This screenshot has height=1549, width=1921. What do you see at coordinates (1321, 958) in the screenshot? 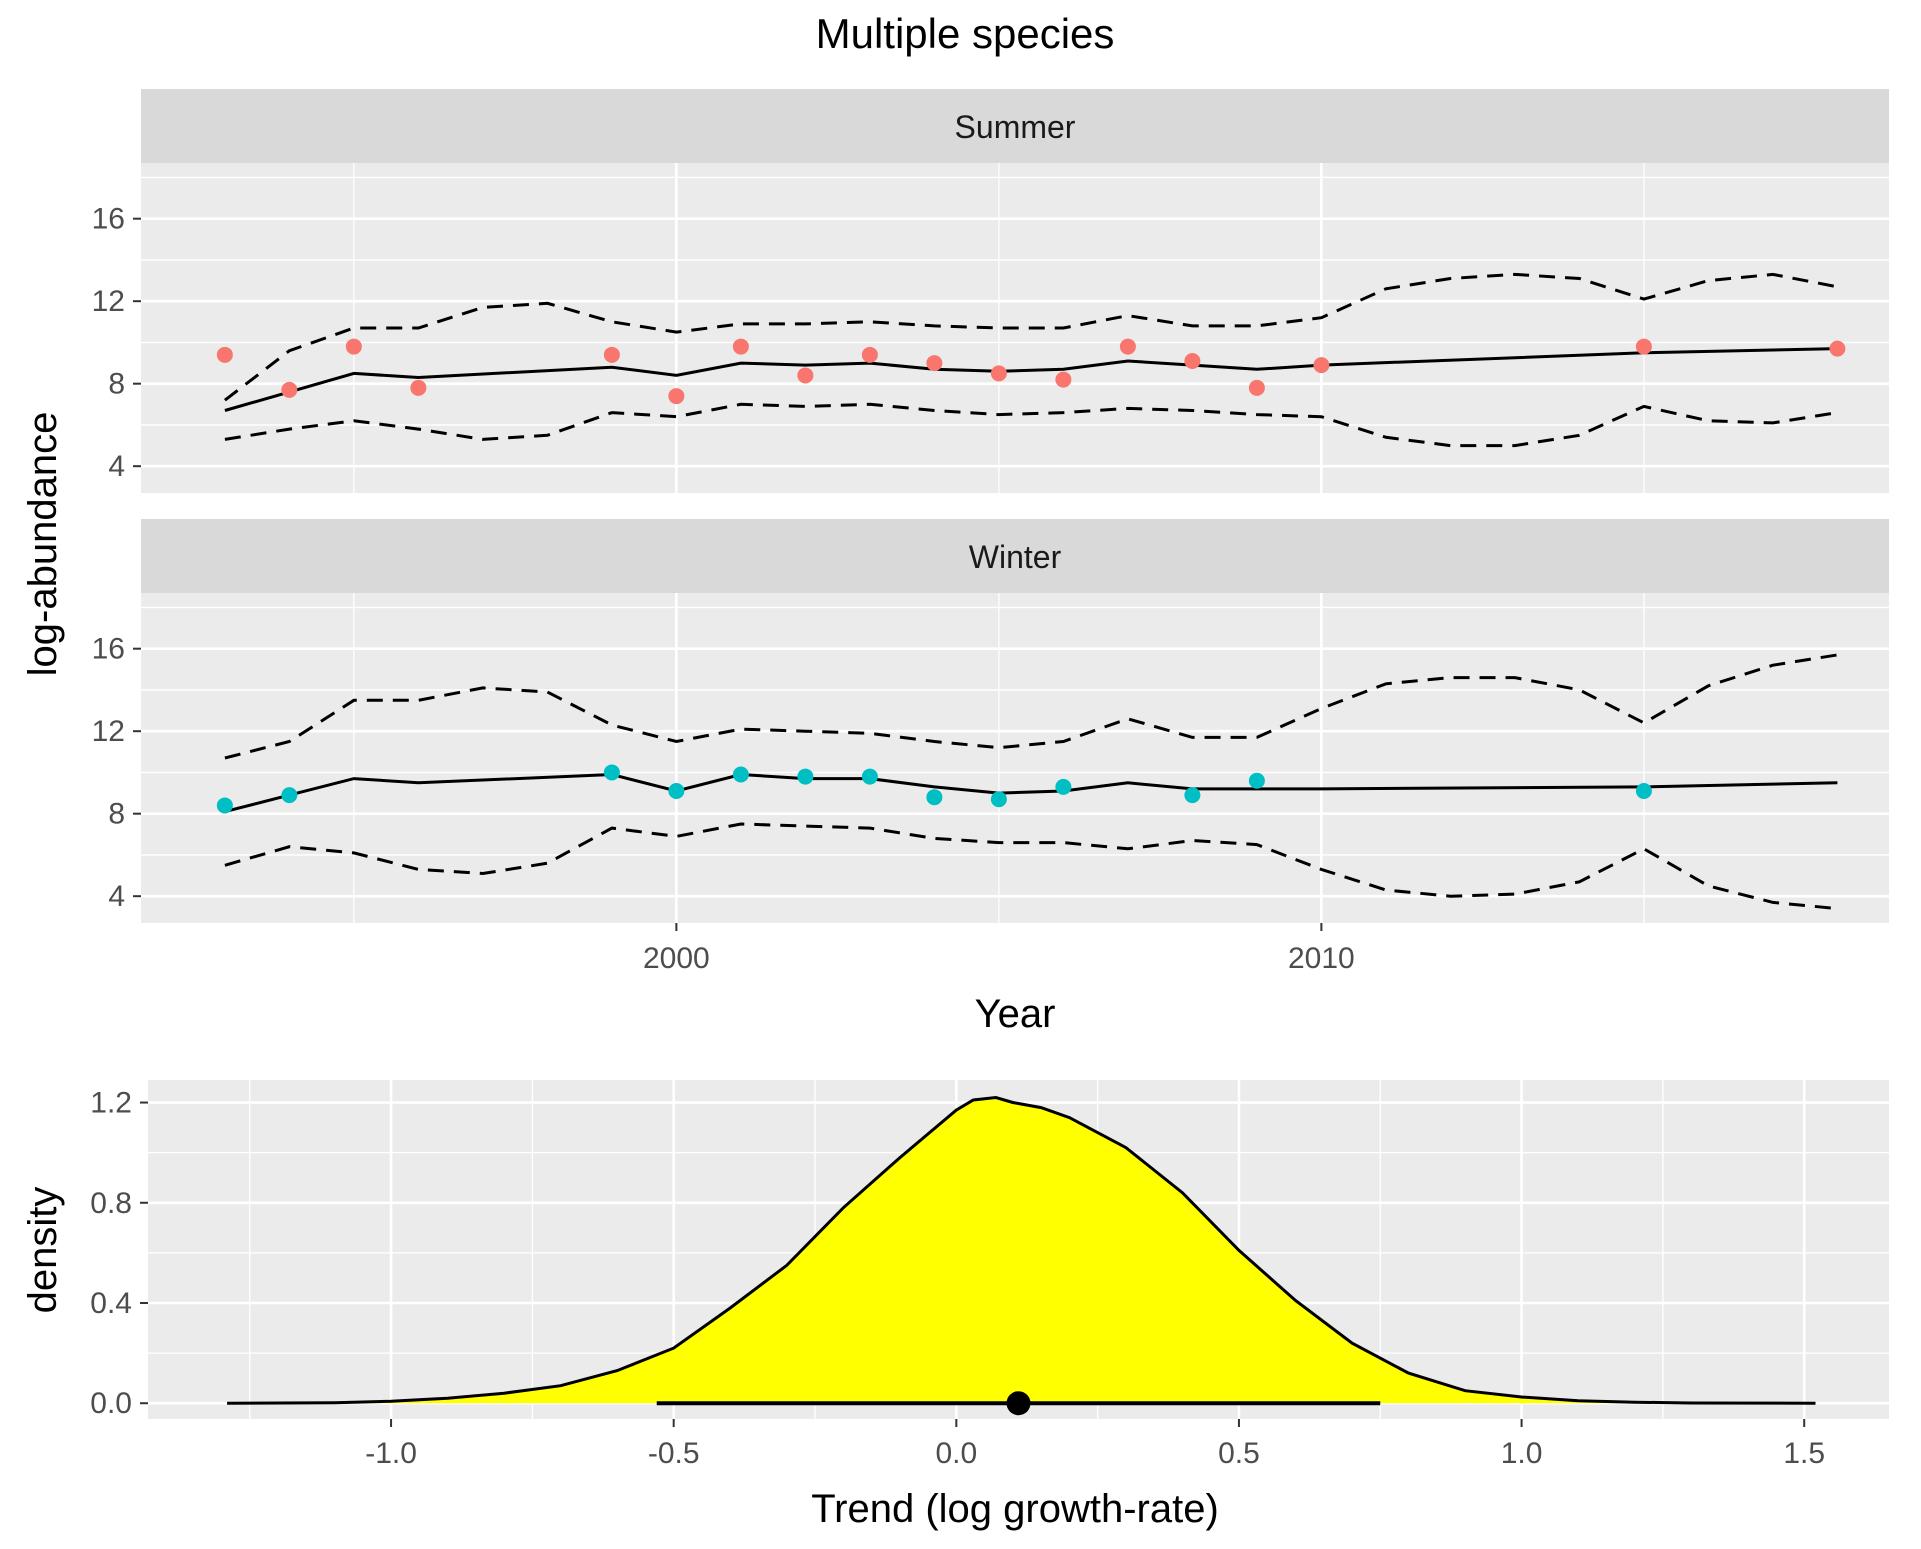
I see `x-tick-label: 2010` at bounding box center [1321, 958].